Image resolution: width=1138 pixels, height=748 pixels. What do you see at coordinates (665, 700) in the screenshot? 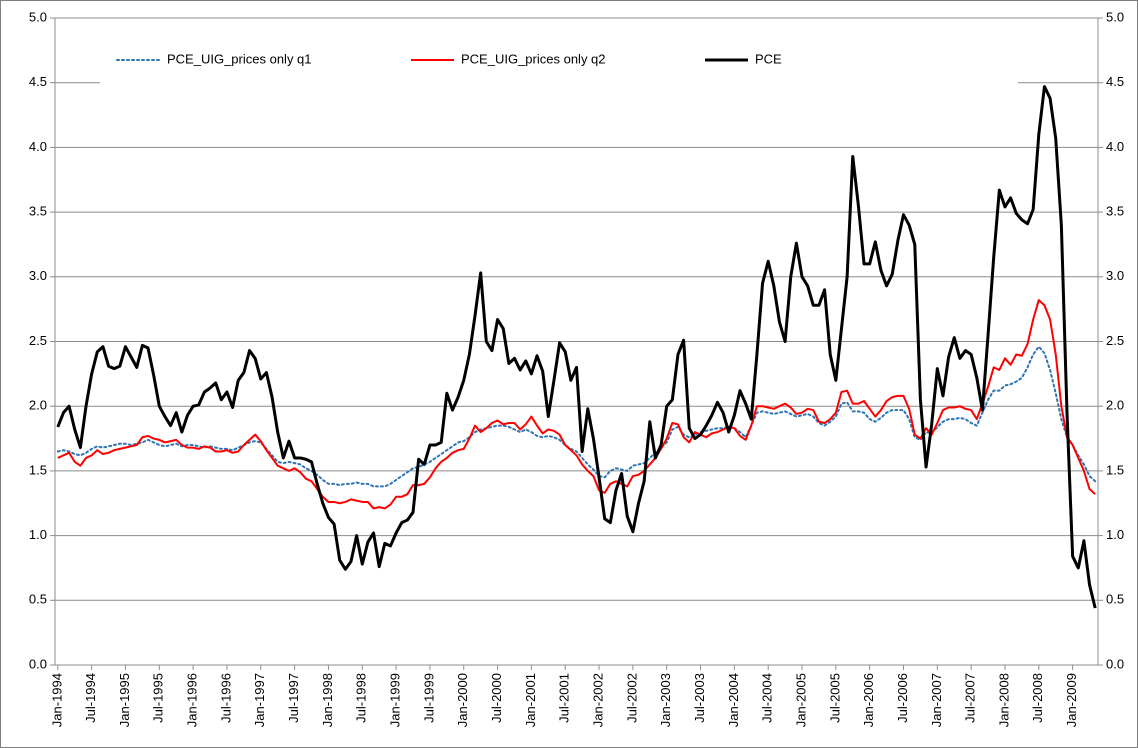
I see `x-tick-label: Jan-2003` at bounding box center [665, 700].